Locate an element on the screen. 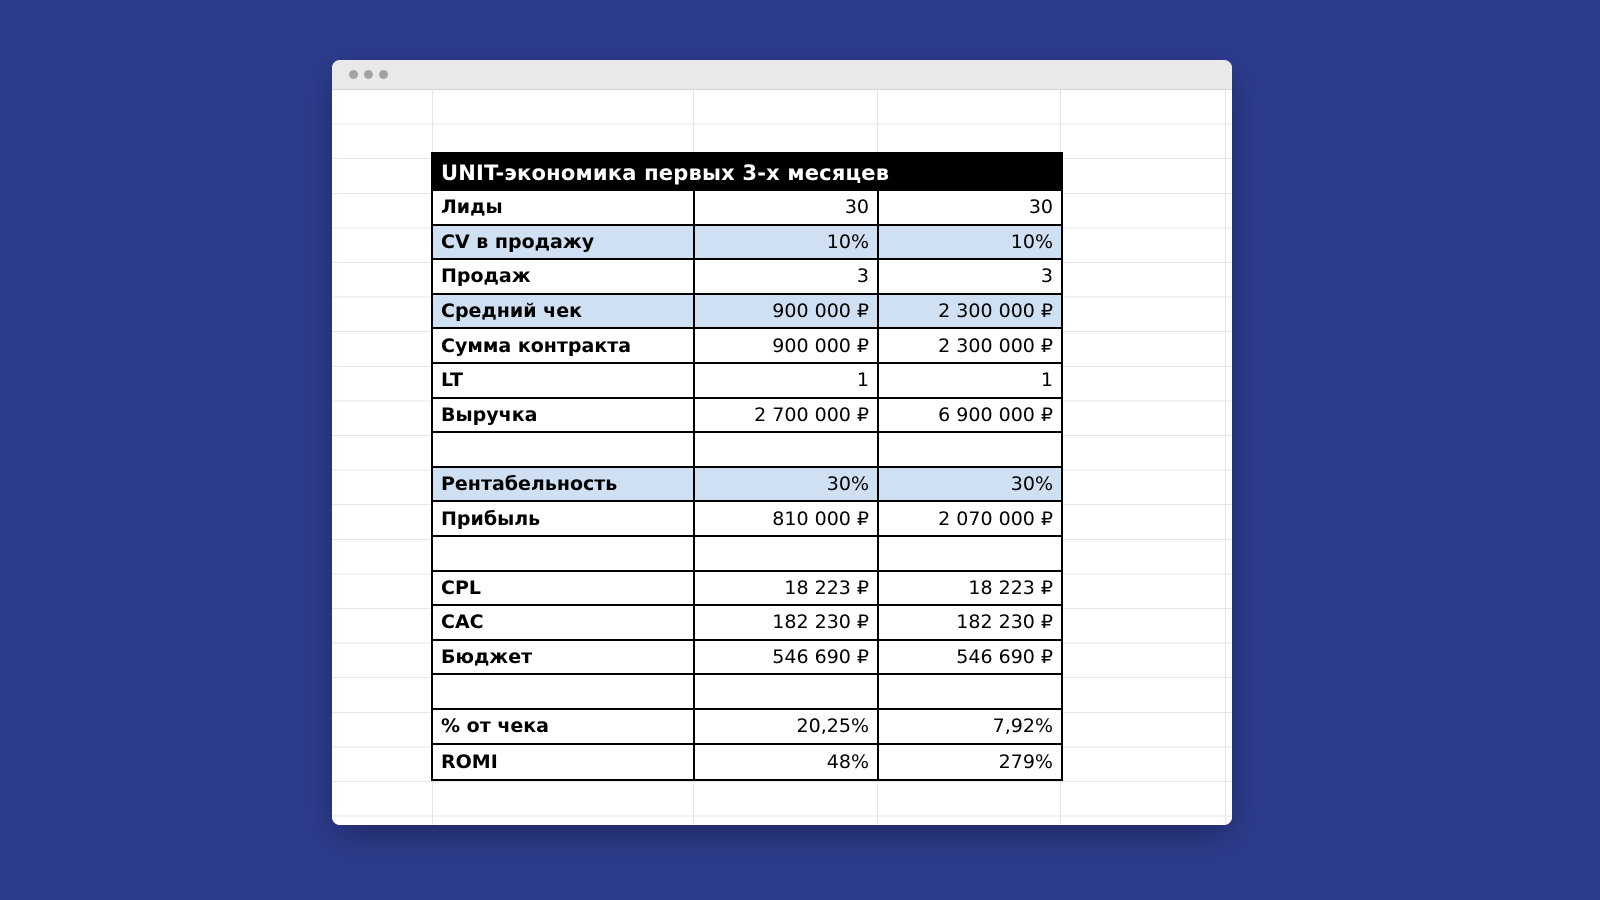 This screenshot has width=1600, height=900. table-row: CPL 18 223 ₽18 223 ₽ is located at coordinates (747, 589).